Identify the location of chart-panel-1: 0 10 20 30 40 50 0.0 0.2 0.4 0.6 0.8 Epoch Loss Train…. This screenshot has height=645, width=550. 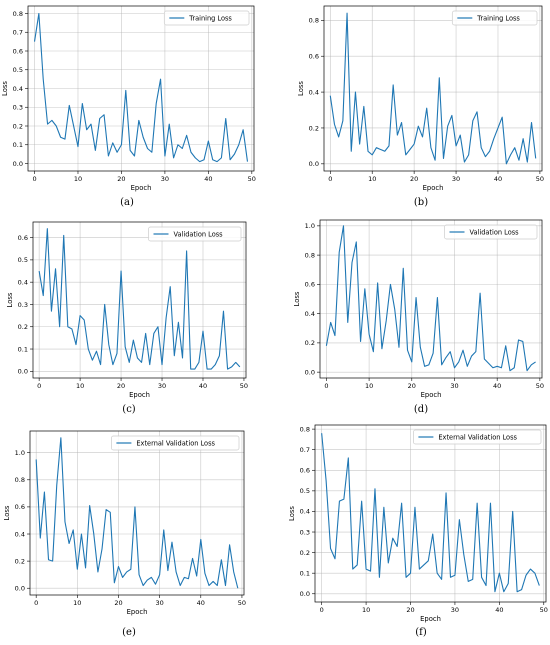
(420, 106).